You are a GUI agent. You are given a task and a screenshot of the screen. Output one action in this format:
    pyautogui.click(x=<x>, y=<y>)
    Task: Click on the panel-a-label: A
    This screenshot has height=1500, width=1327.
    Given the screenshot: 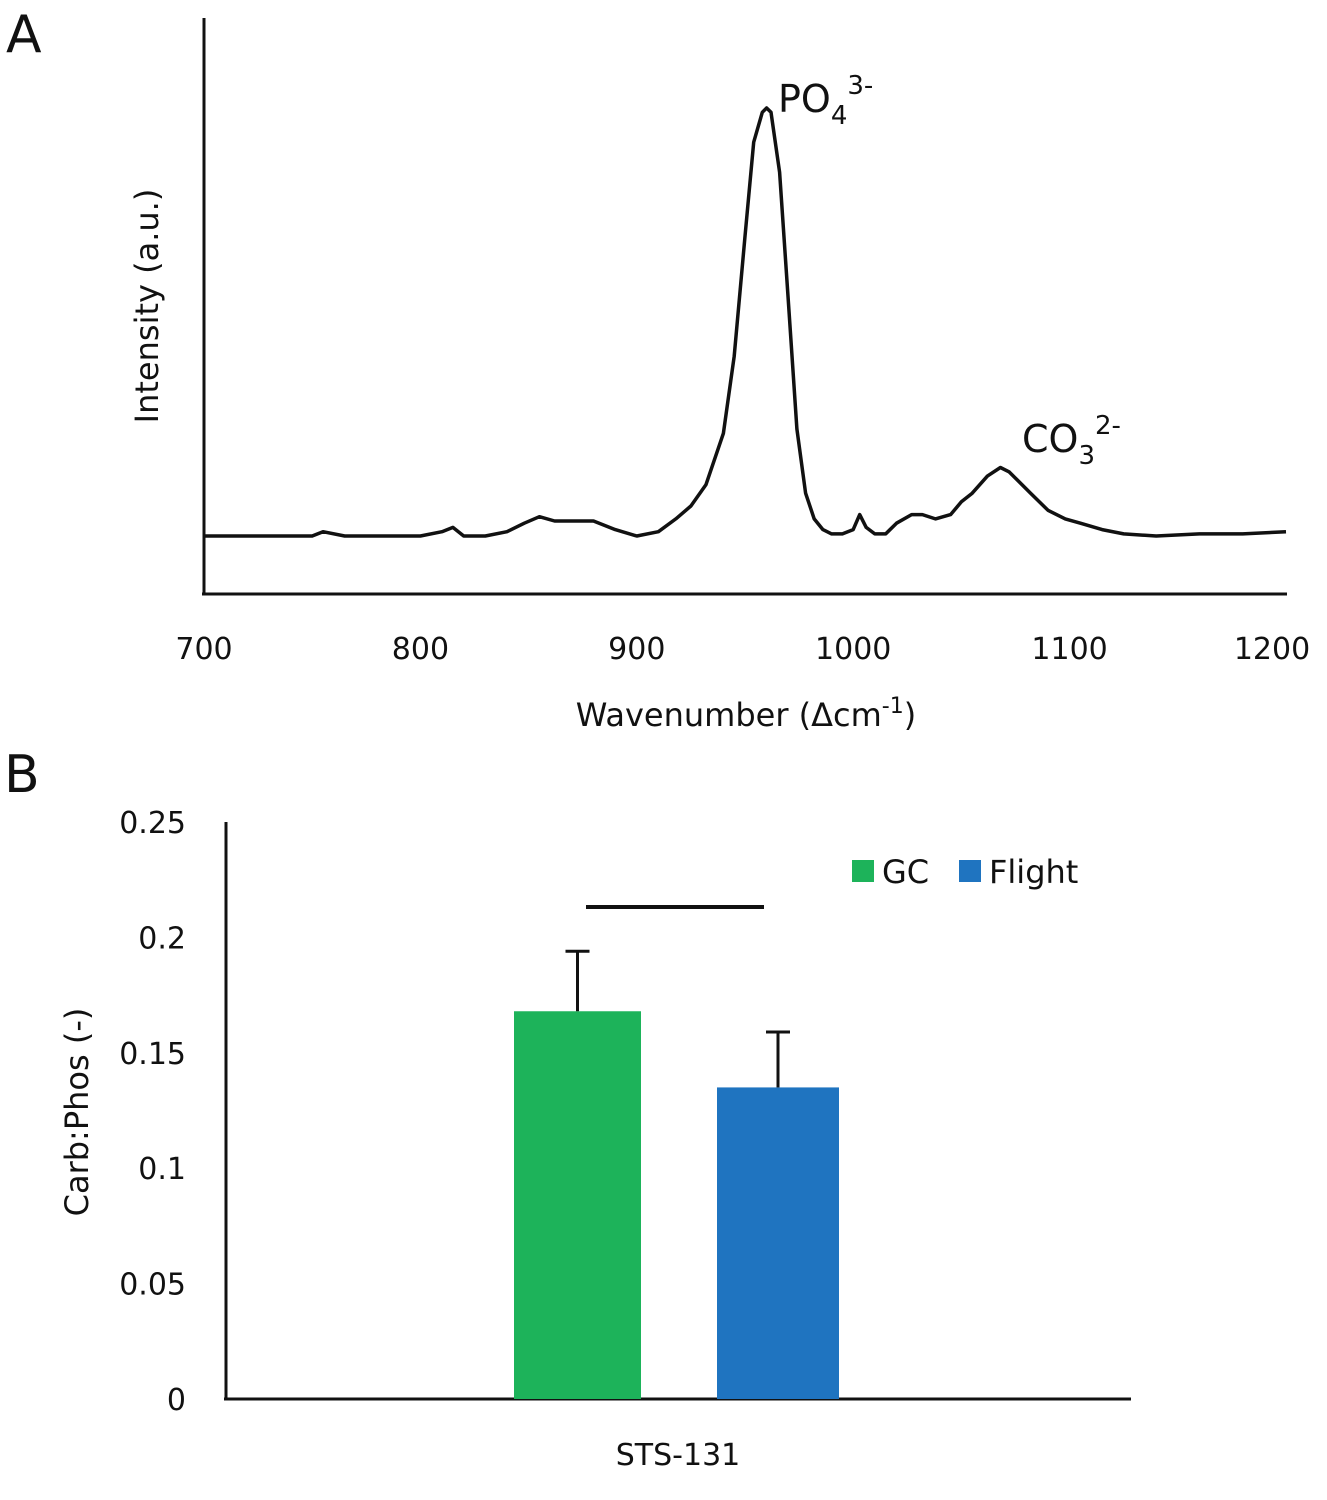 What is the action you would take?
    pyautogui.click(x=24, y=35)
    